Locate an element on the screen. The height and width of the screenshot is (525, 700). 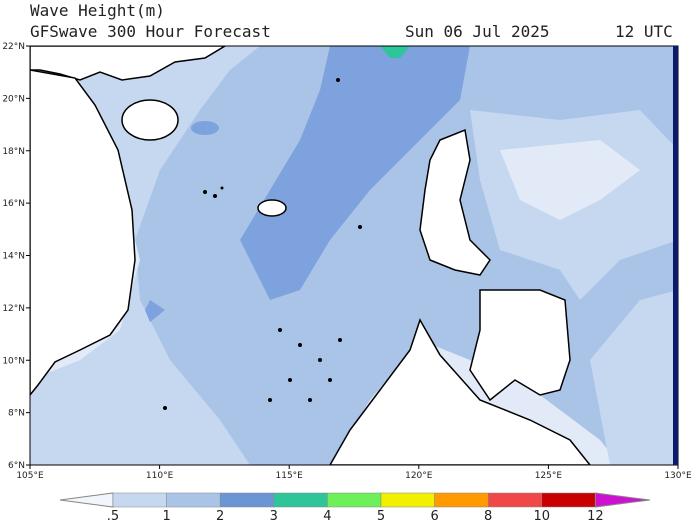
colorbar-label: 3 is located at coordinates (274, 516).